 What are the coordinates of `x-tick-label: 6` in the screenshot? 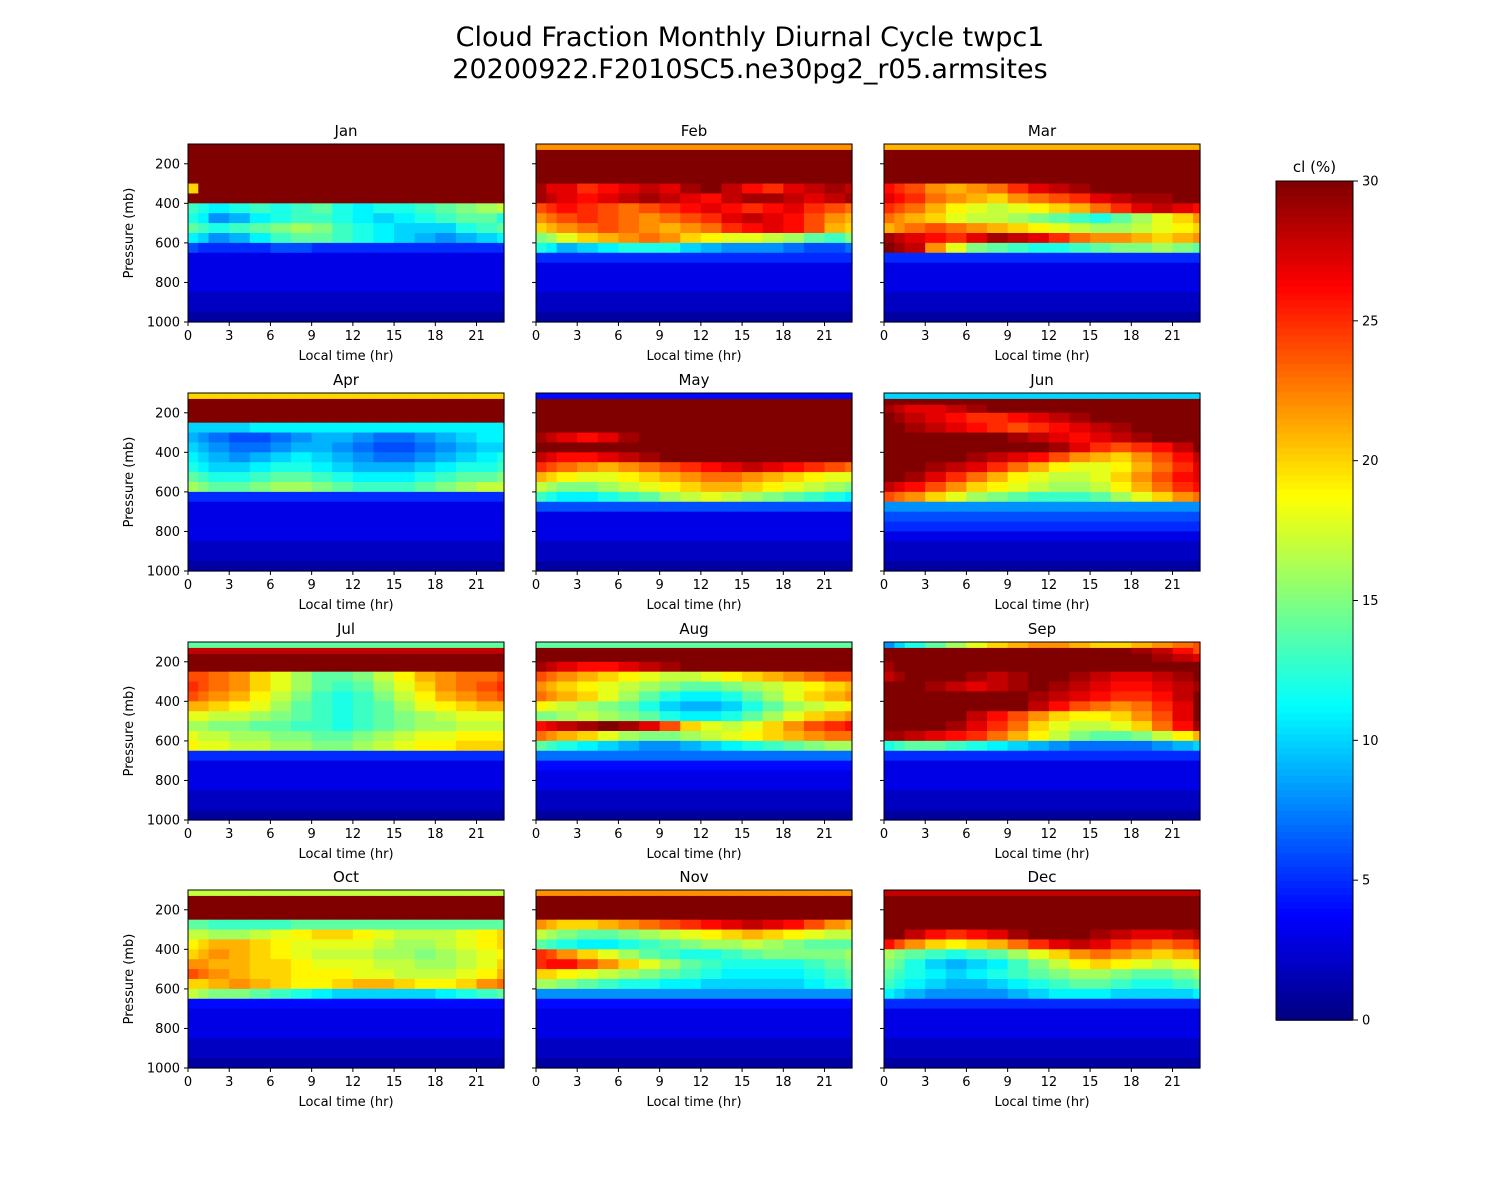 It's located at (966, 834).